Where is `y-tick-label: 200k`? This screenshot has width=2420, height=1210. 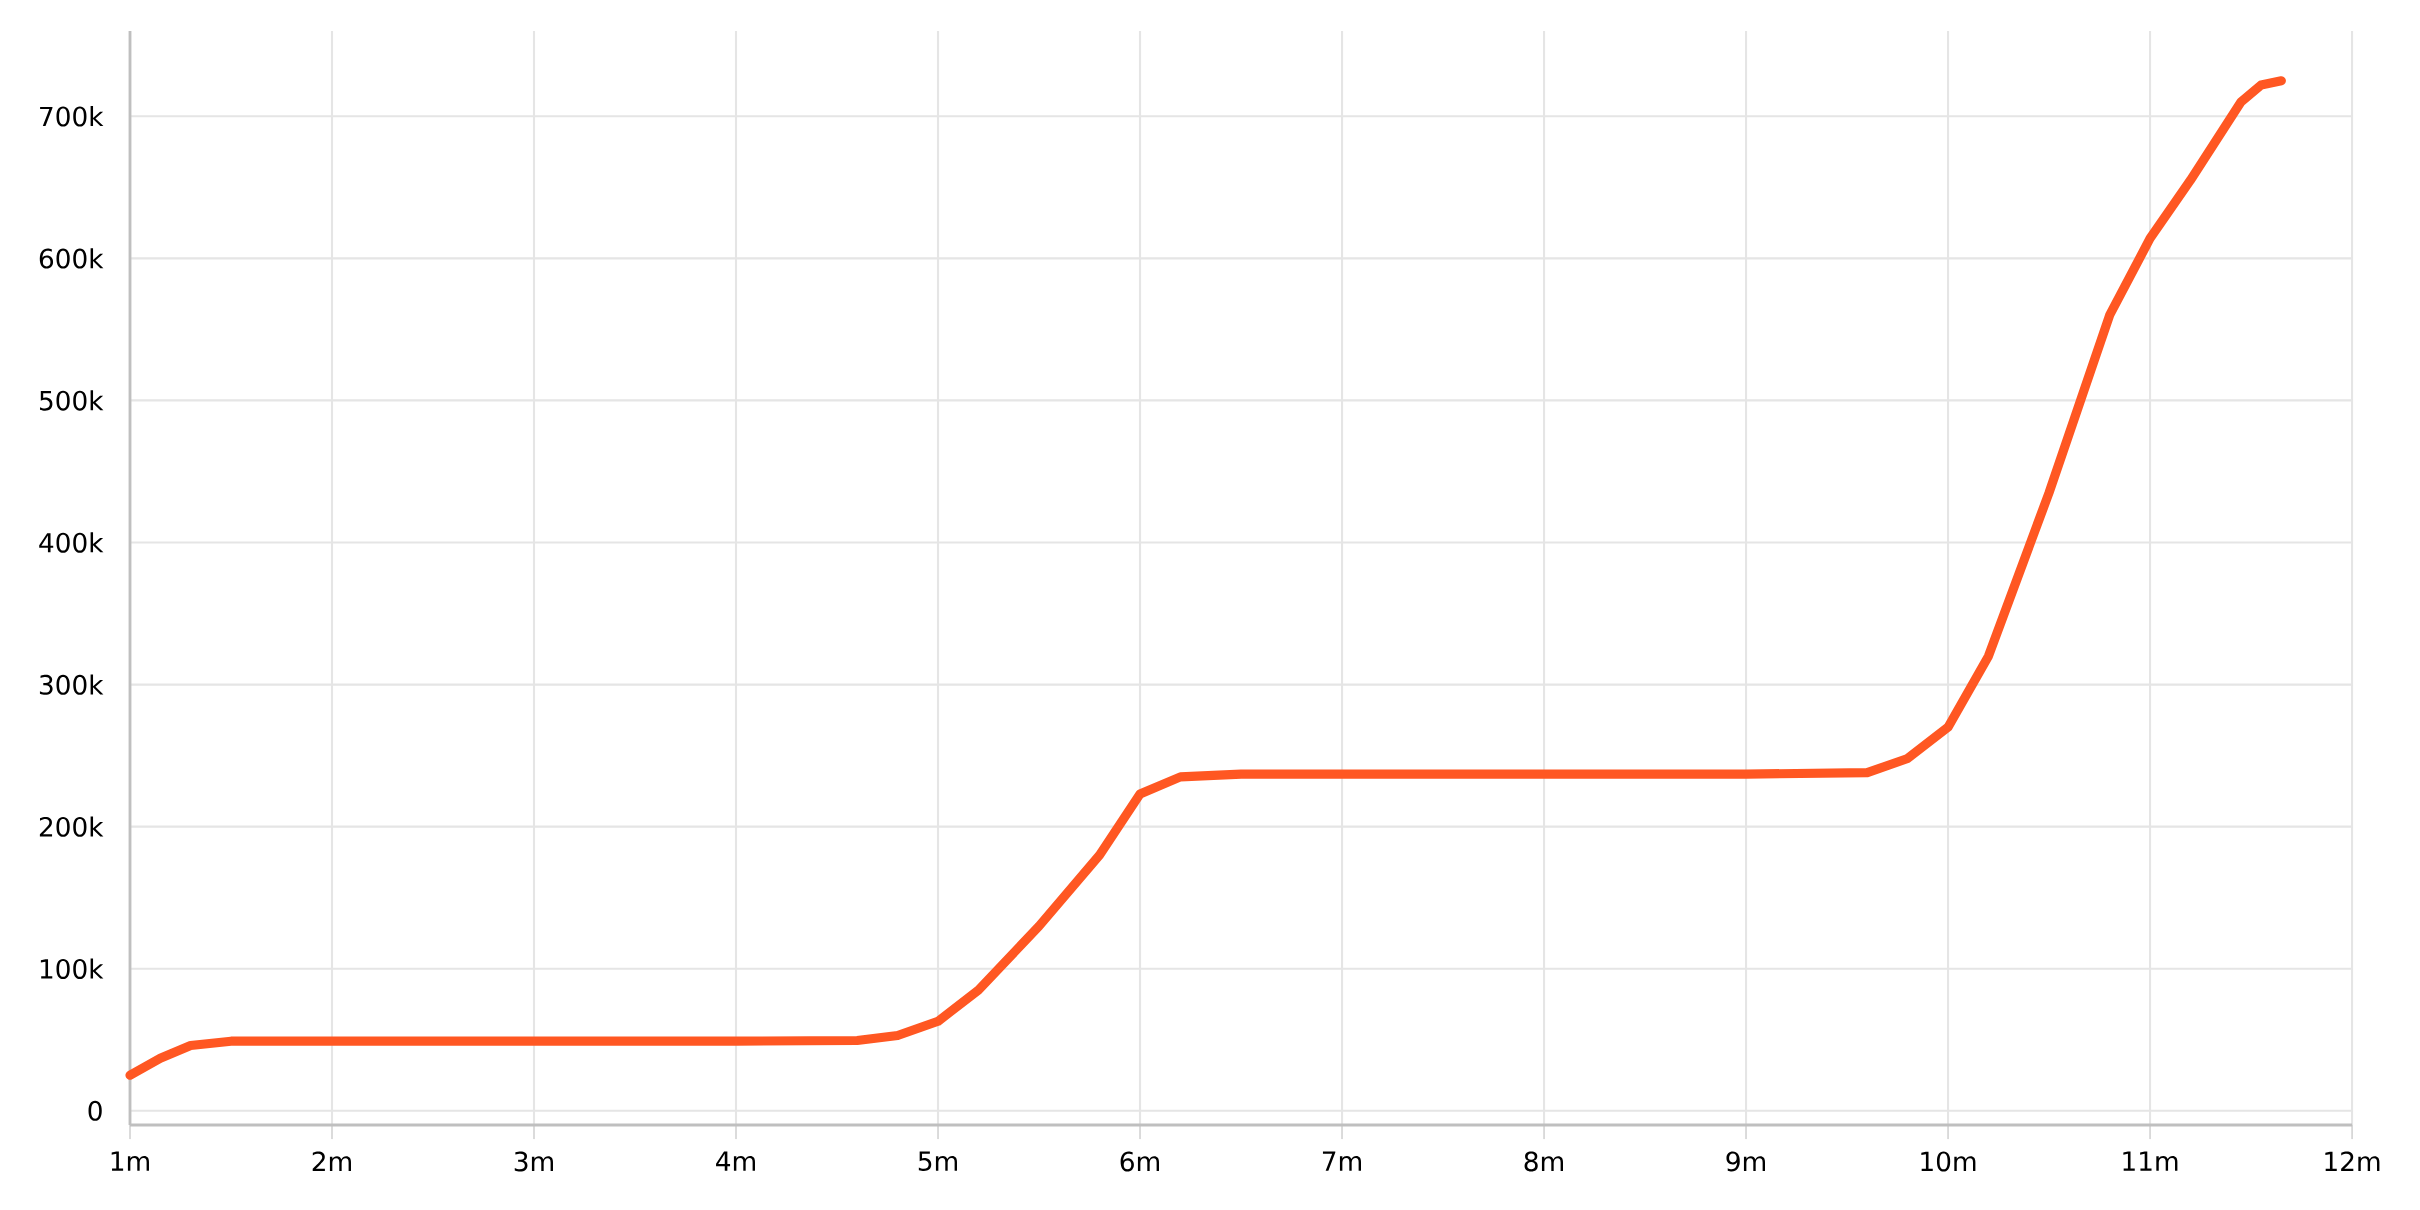 y-tick-label: 200k is located at coordinates (71, 826).